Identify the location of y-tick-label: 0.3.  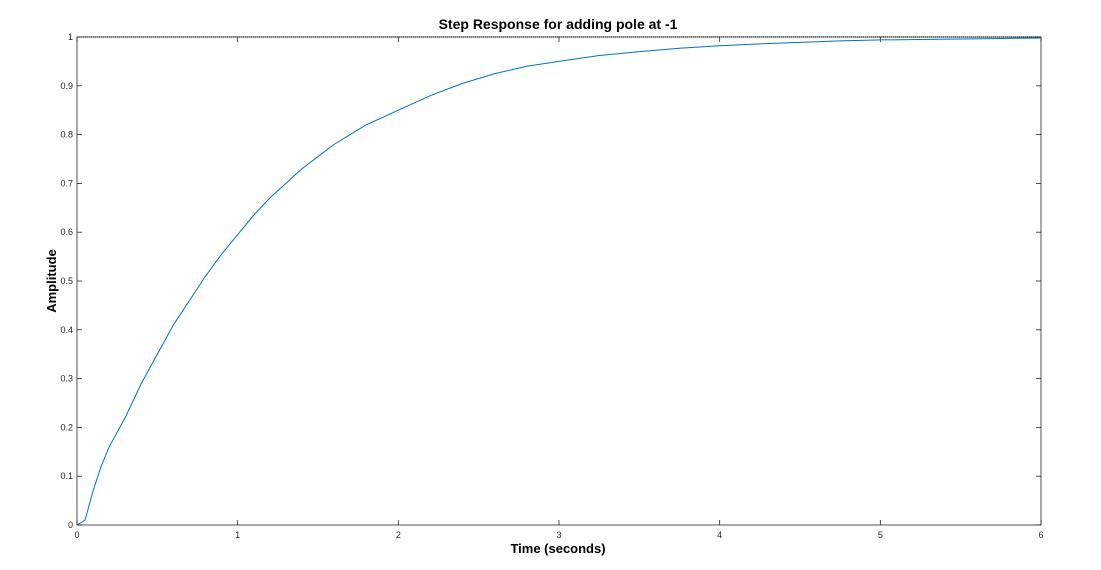
(66, 379).